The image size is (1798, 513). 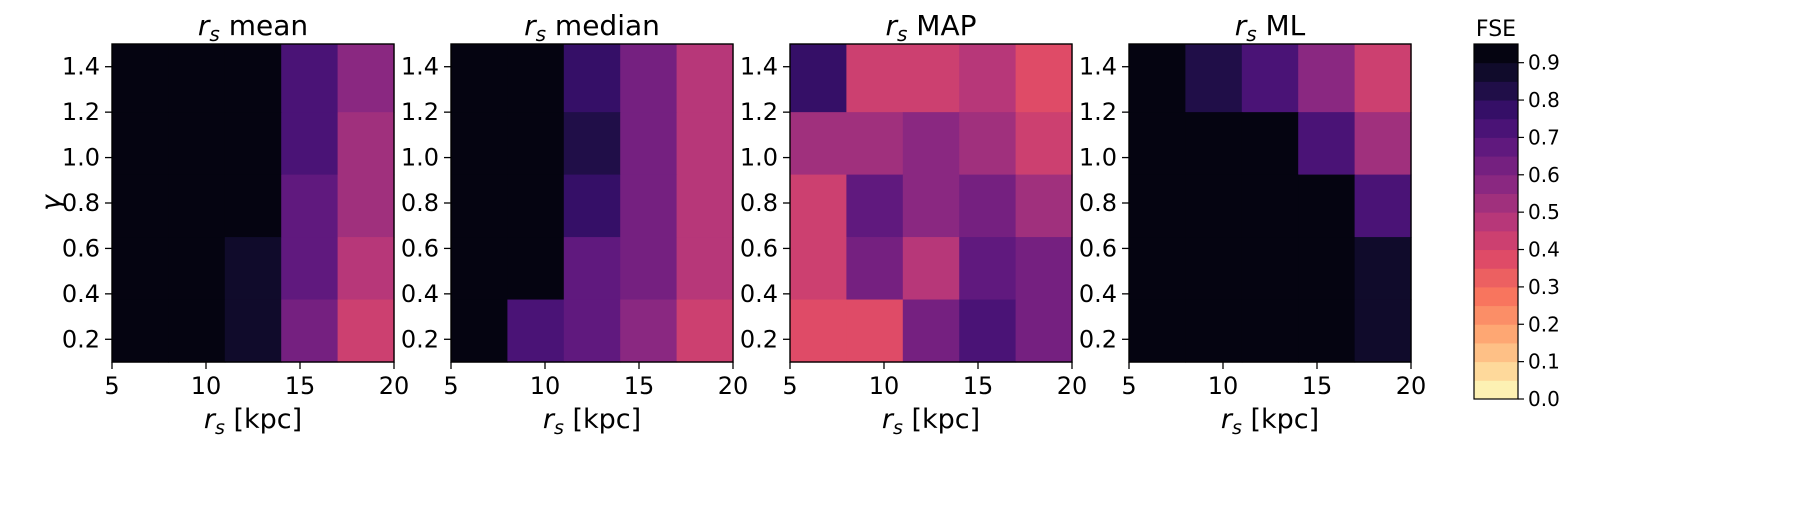 What do you see at coordinates (1544, 137) in the screenshot?
I see `colorbar-tick-label: 0.7` at bounding box center [1544, 137].